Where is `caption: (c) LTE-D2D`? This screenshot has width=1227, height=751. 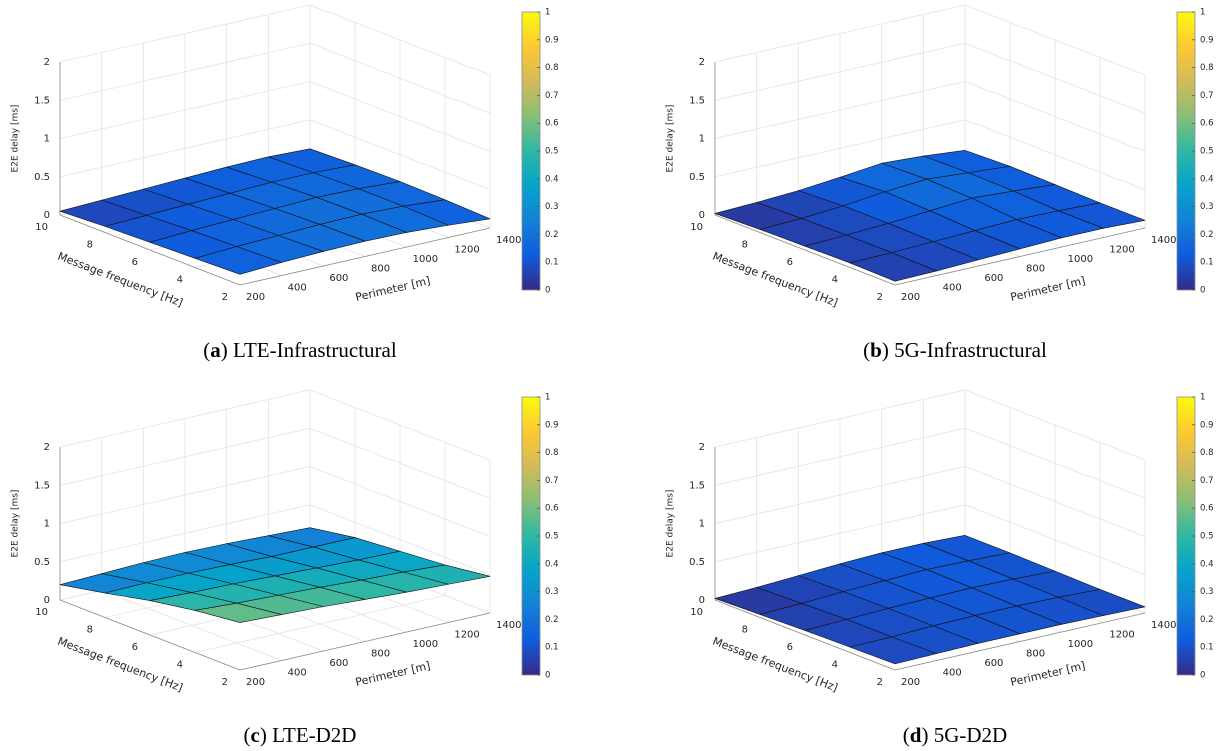 caption: (c) LTE-D2D is located at coordinates (300, 735).